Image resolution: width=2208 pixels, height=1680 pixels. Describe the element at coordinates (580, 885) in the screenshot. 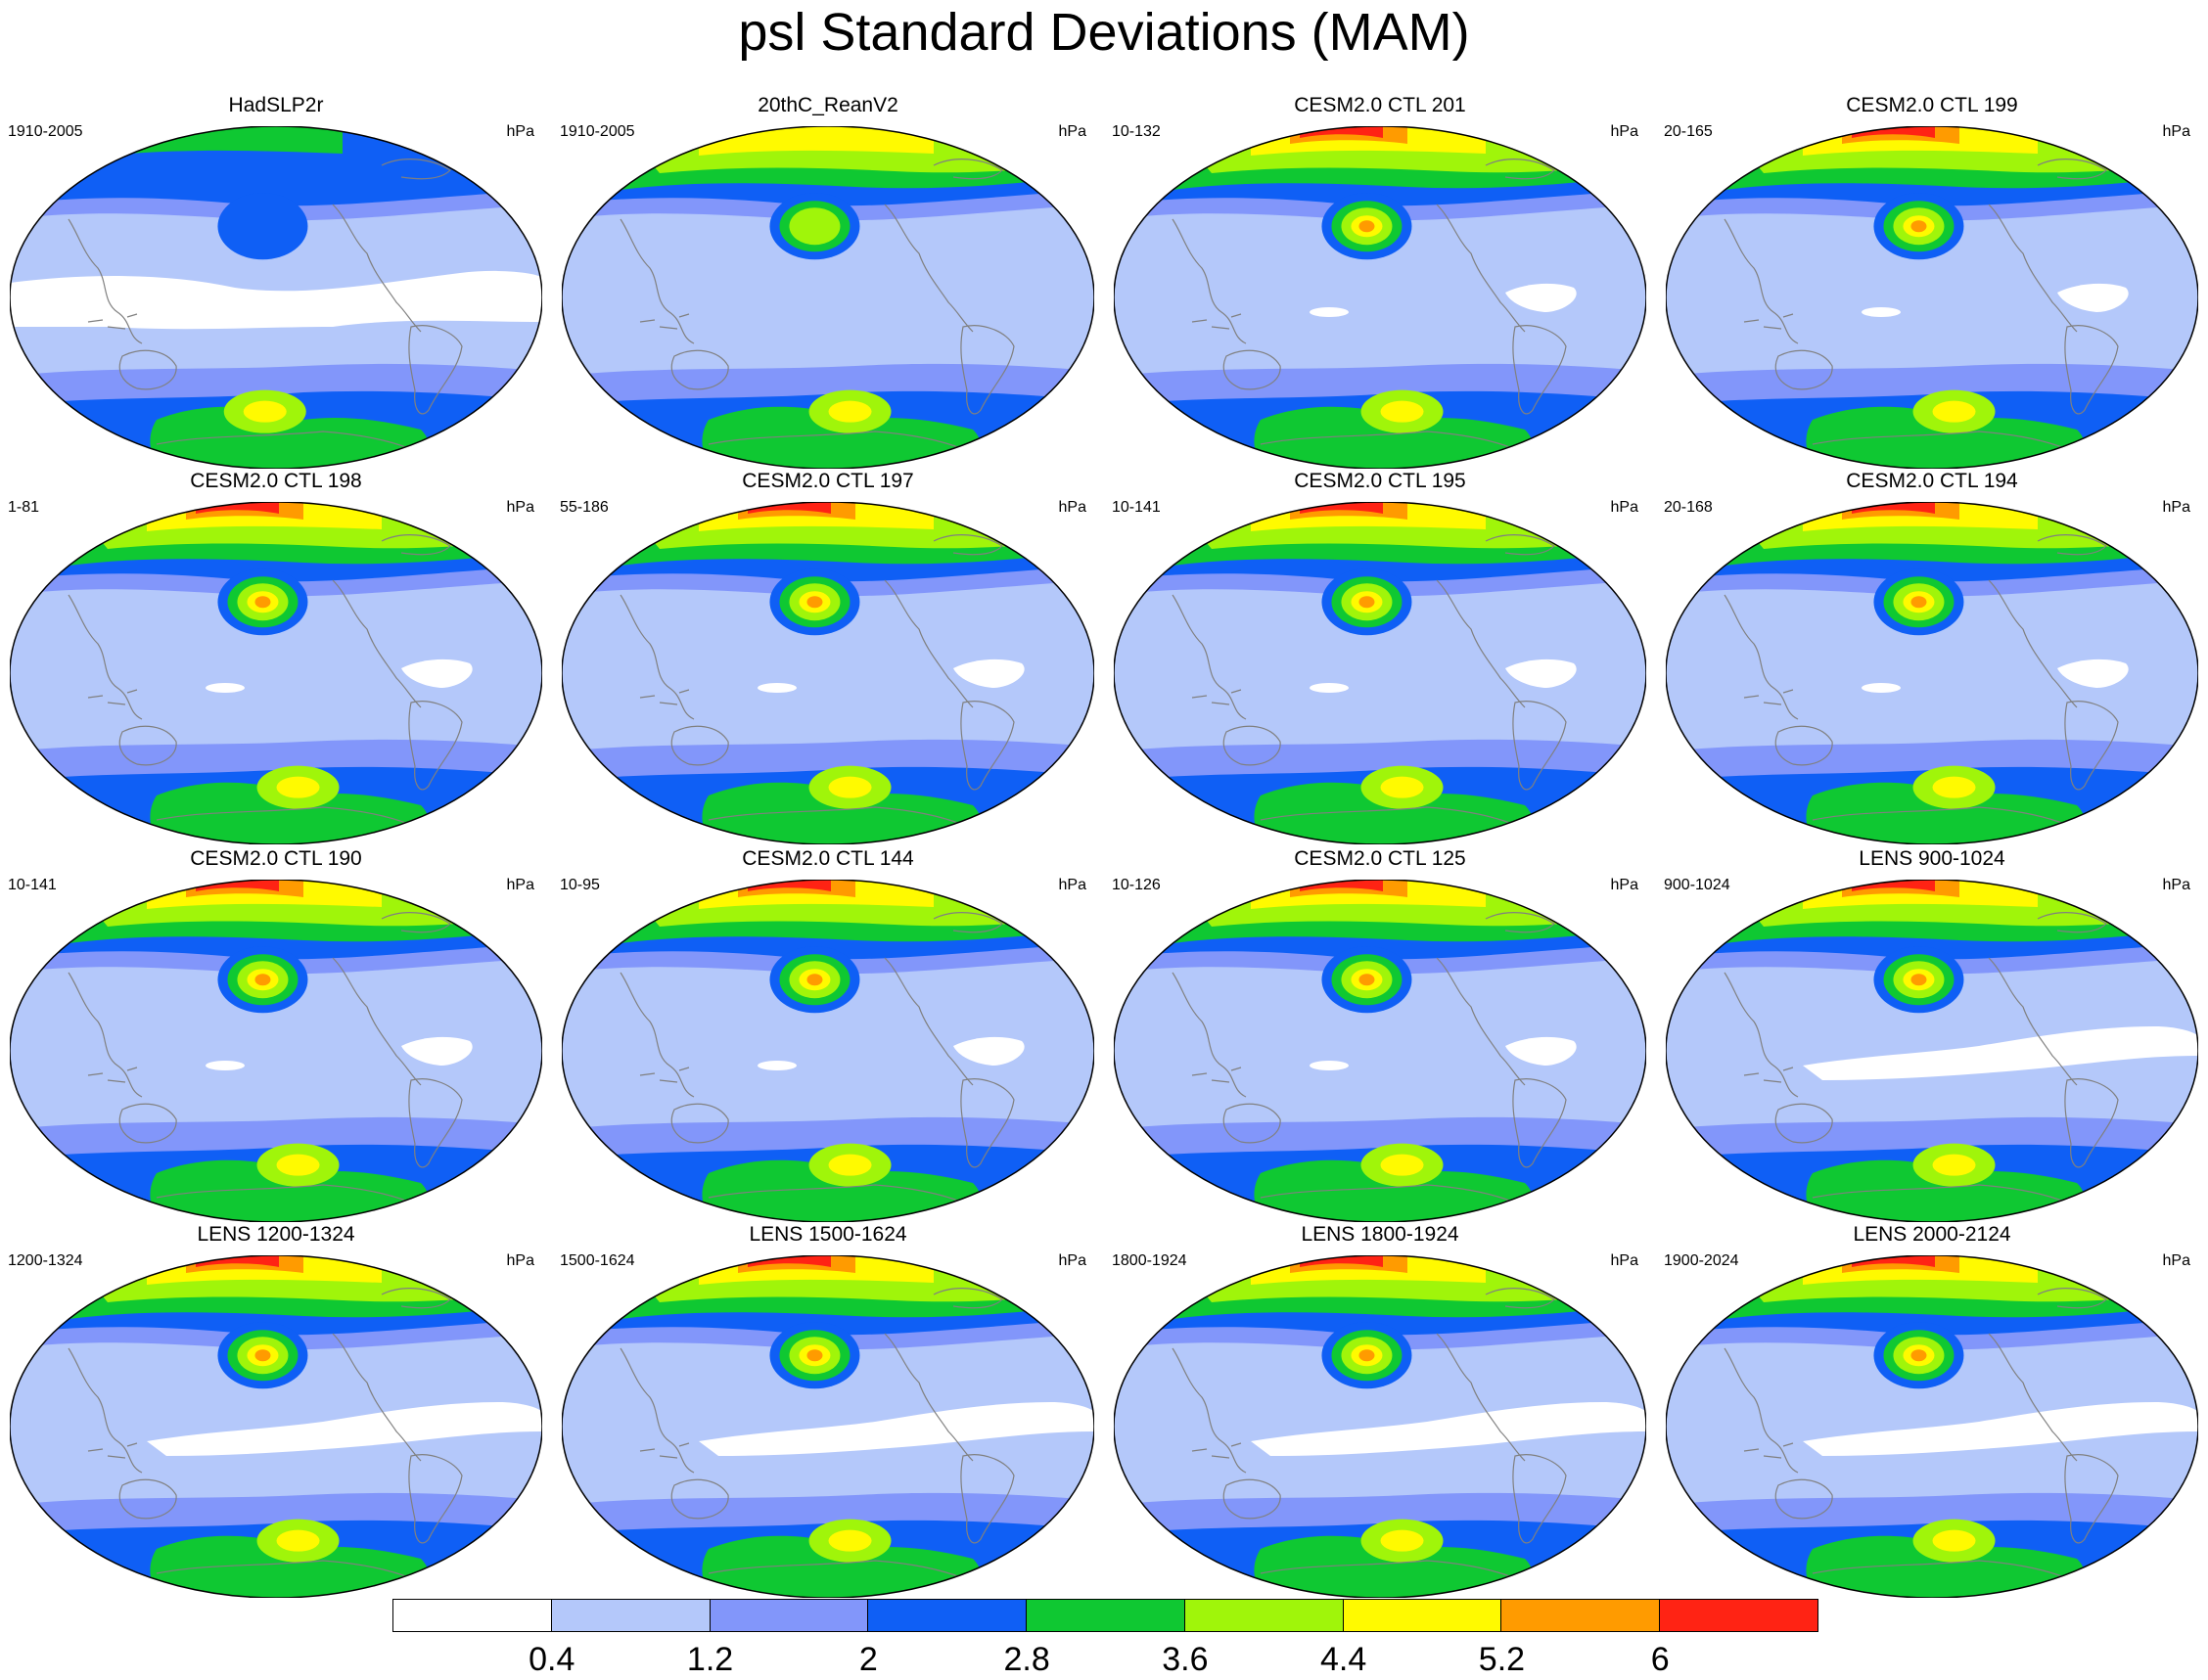

I see `panel-years: 10-95` at that location.